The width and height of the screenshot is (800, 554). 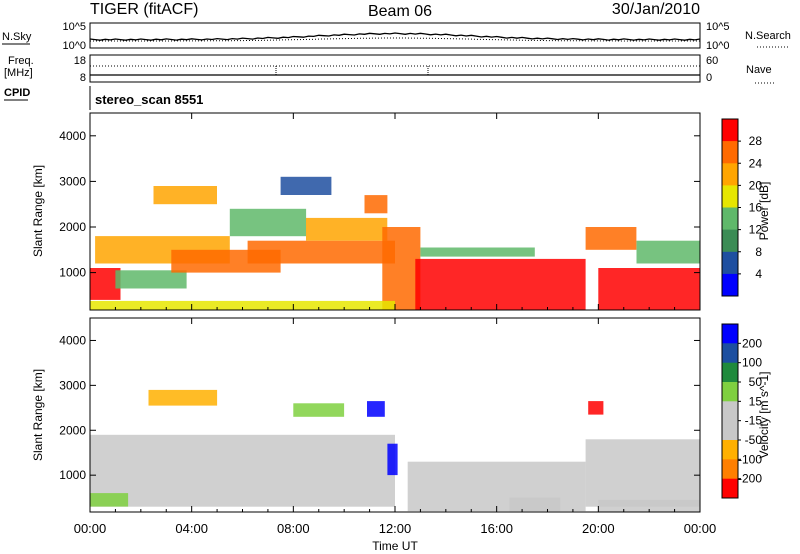 What do you see at coordinates (750, 459) in the screenshot?
I see `velocity-cbar-tick-label-6: -100` at bounding box center [750, 459].